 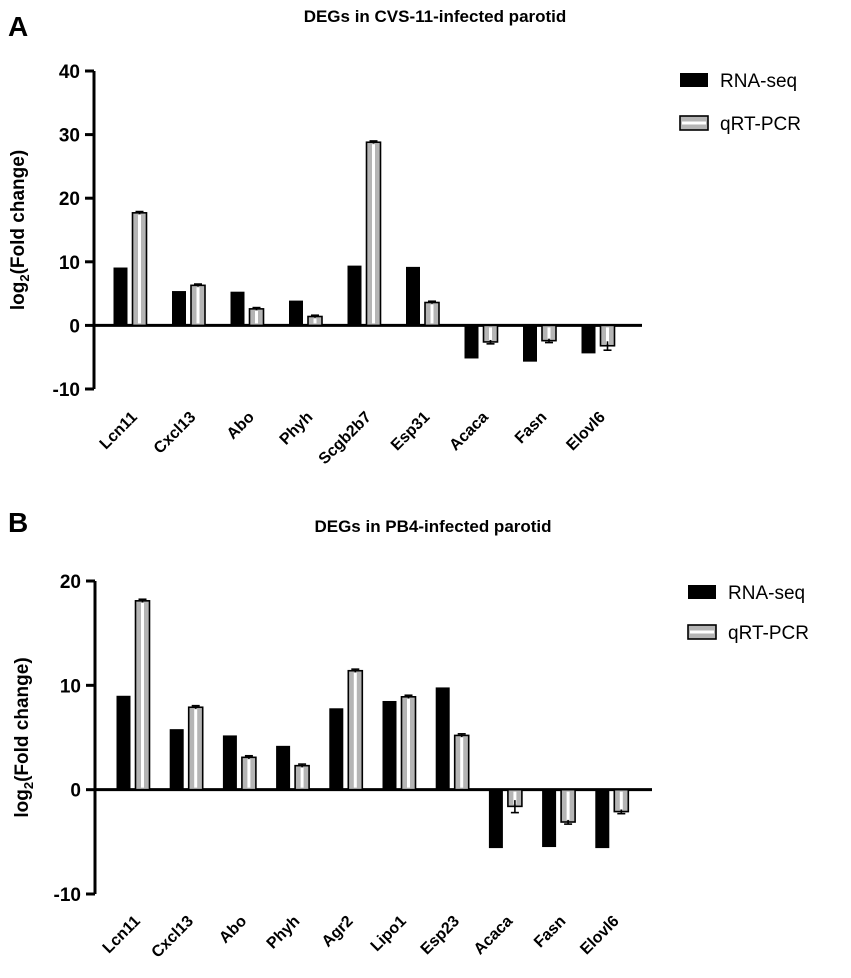 I want to click on chart-a-y-tick-label: 30, so click(x=69, y=136).